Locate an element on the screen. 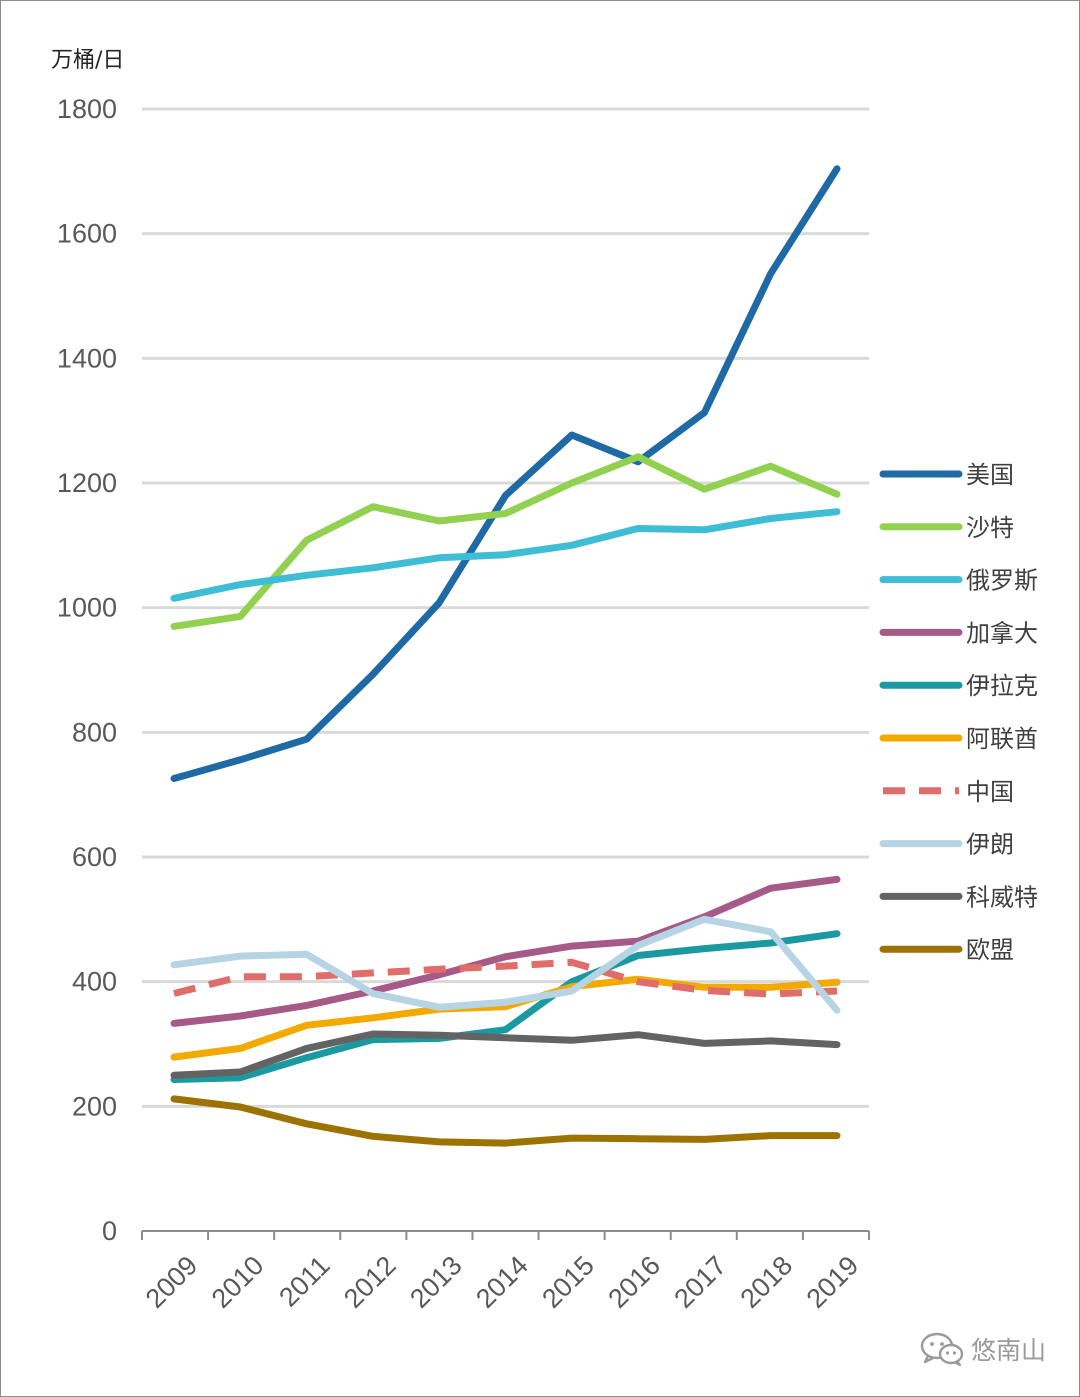 The height and width of the screenshot is (1397, 1080). legend-label: 阿联酋 is located at coordinates (1002, 739).